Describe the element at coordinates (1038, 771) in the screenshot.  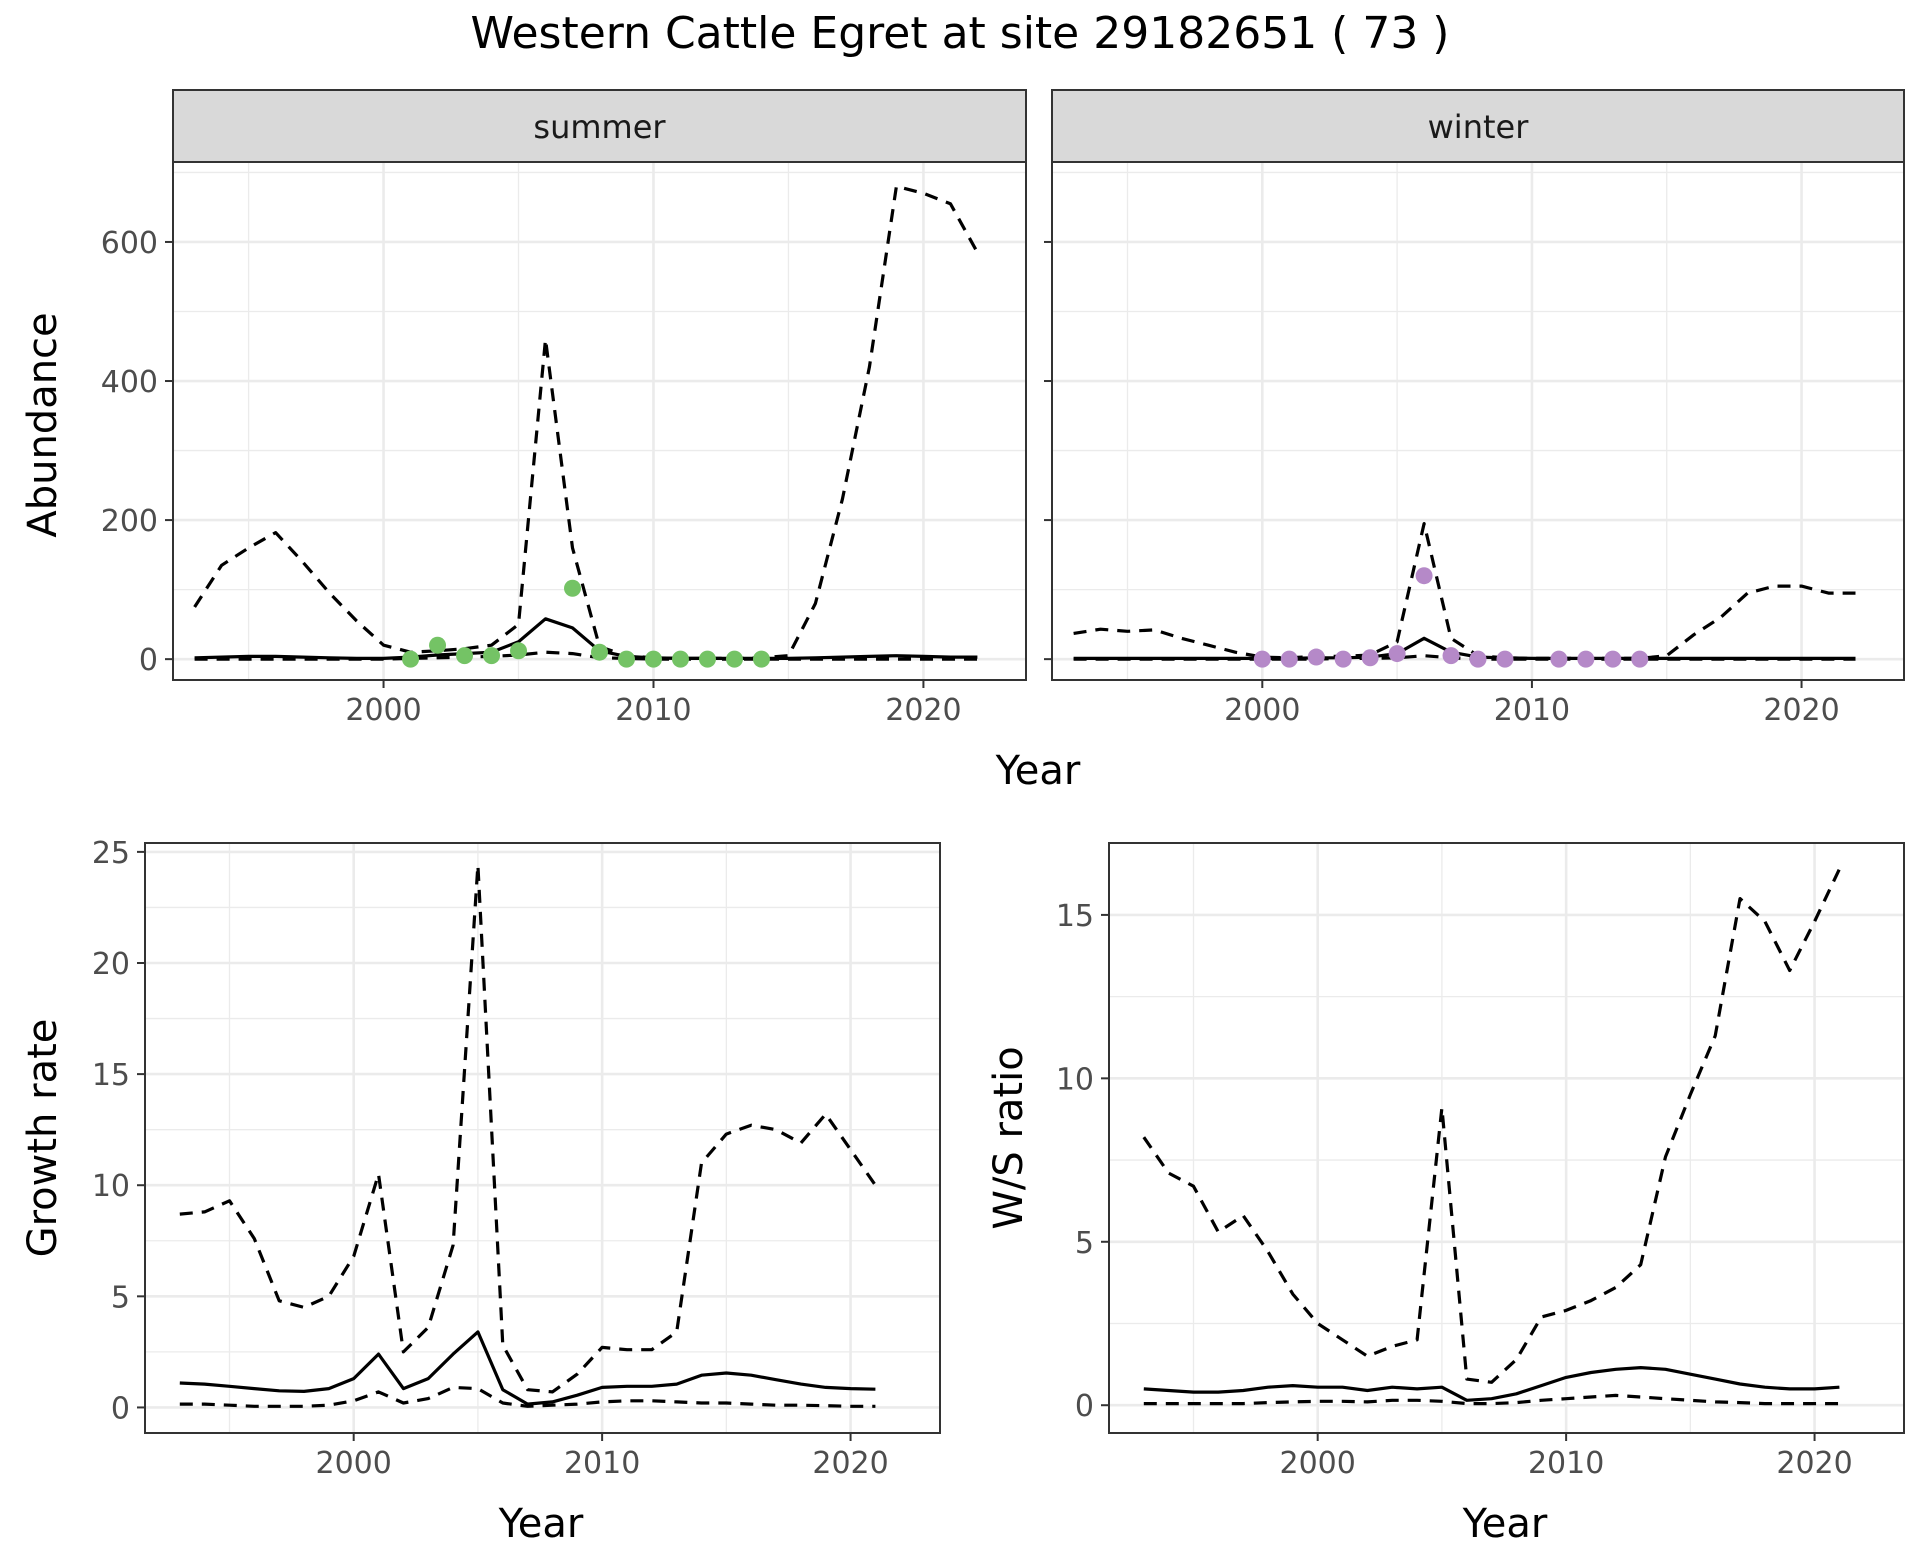
I see `abundance-x-axis-label: Year` at that location.